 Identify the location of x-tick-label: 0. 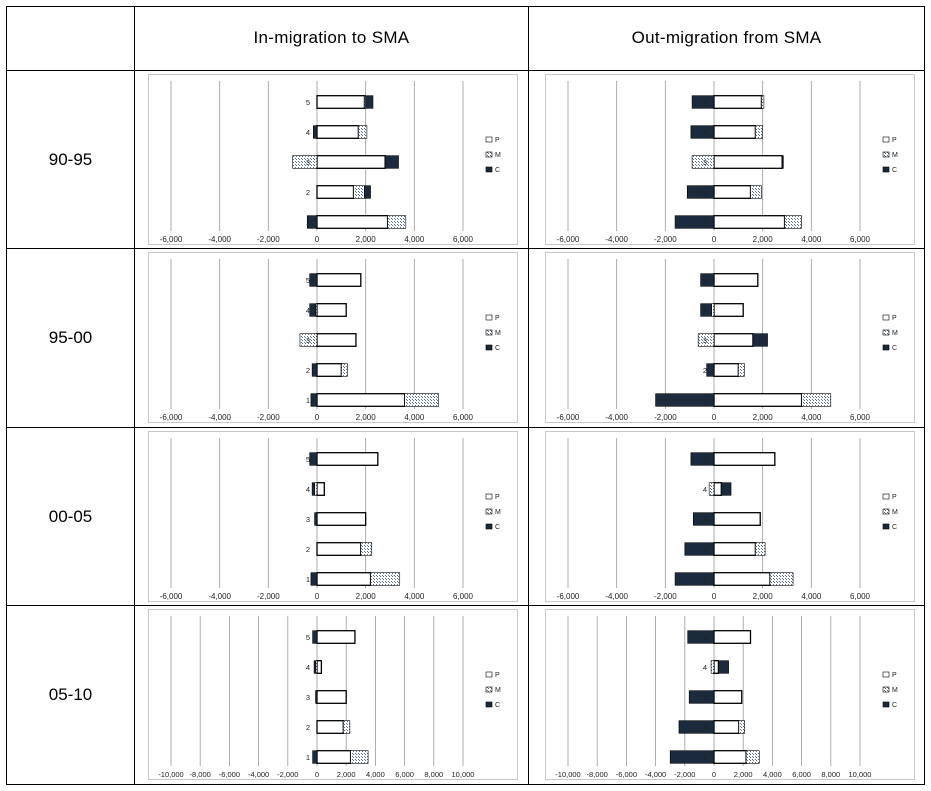
(714, 239).